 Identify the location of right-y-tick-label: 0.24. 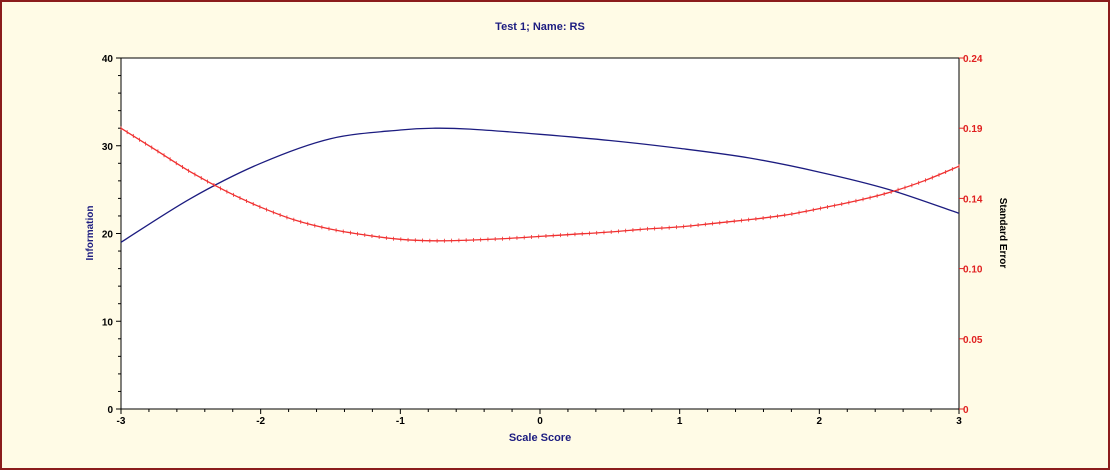
(973, 59).